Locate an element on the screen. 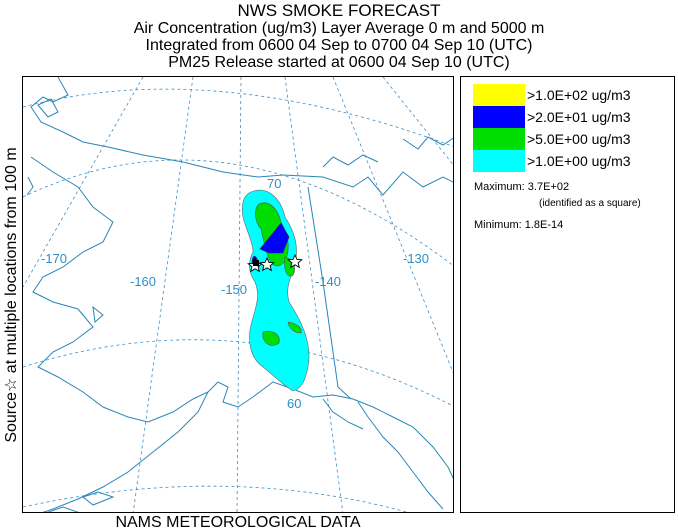  minimum-row: Minimum: 1.8E-14 is located at coordinates (518, 225).